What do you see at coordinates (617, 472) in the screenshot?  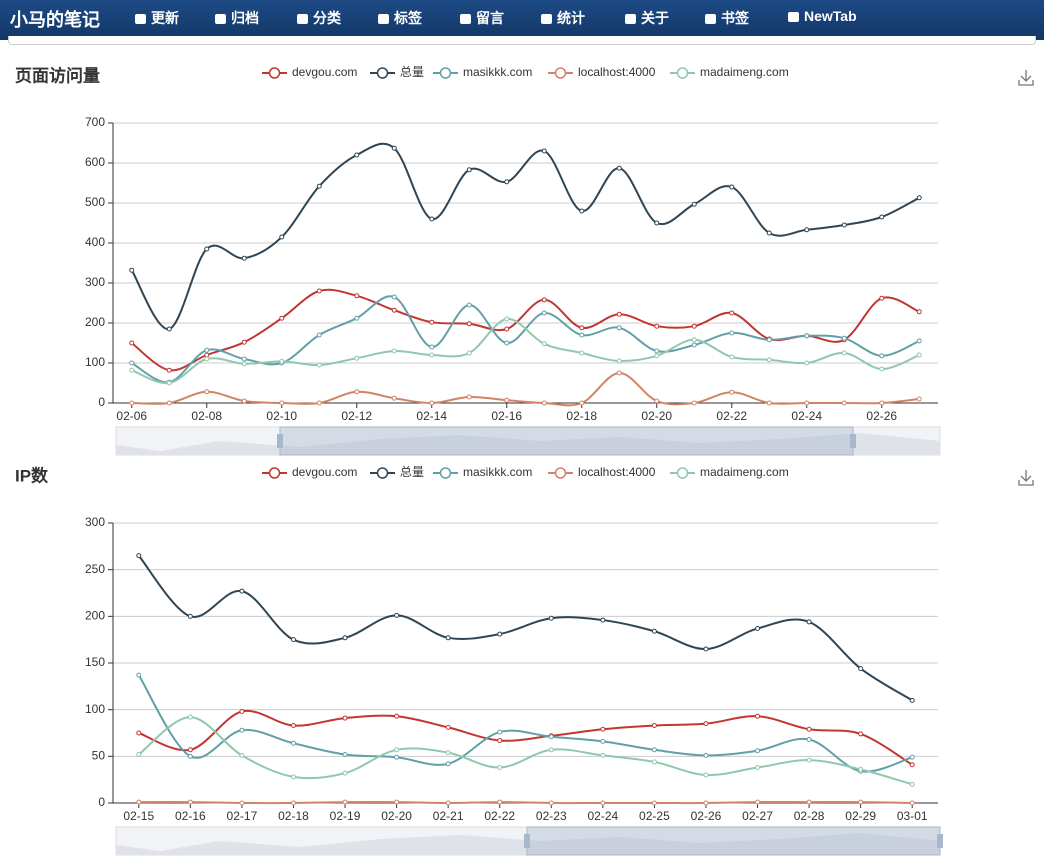 I see `legend-label: localhost:4000` at bounding box center [617, 472].